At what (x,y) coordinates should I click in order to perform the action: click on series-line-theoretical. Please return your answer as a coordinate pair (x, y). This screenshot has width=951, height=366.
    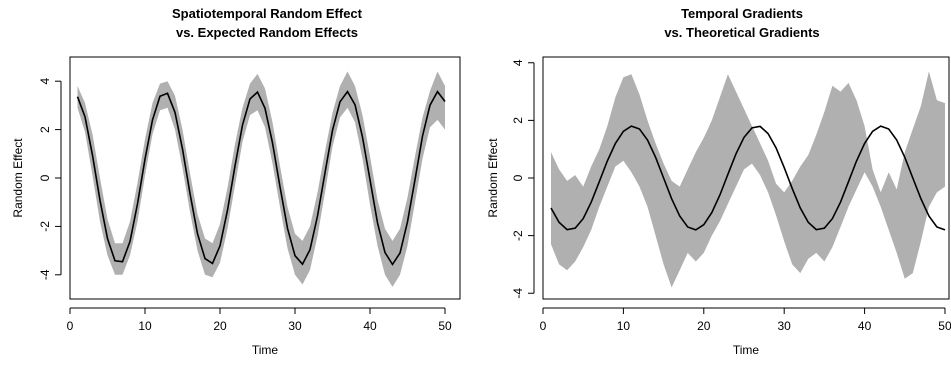
    Looking at the image, I should click on (748, 178).